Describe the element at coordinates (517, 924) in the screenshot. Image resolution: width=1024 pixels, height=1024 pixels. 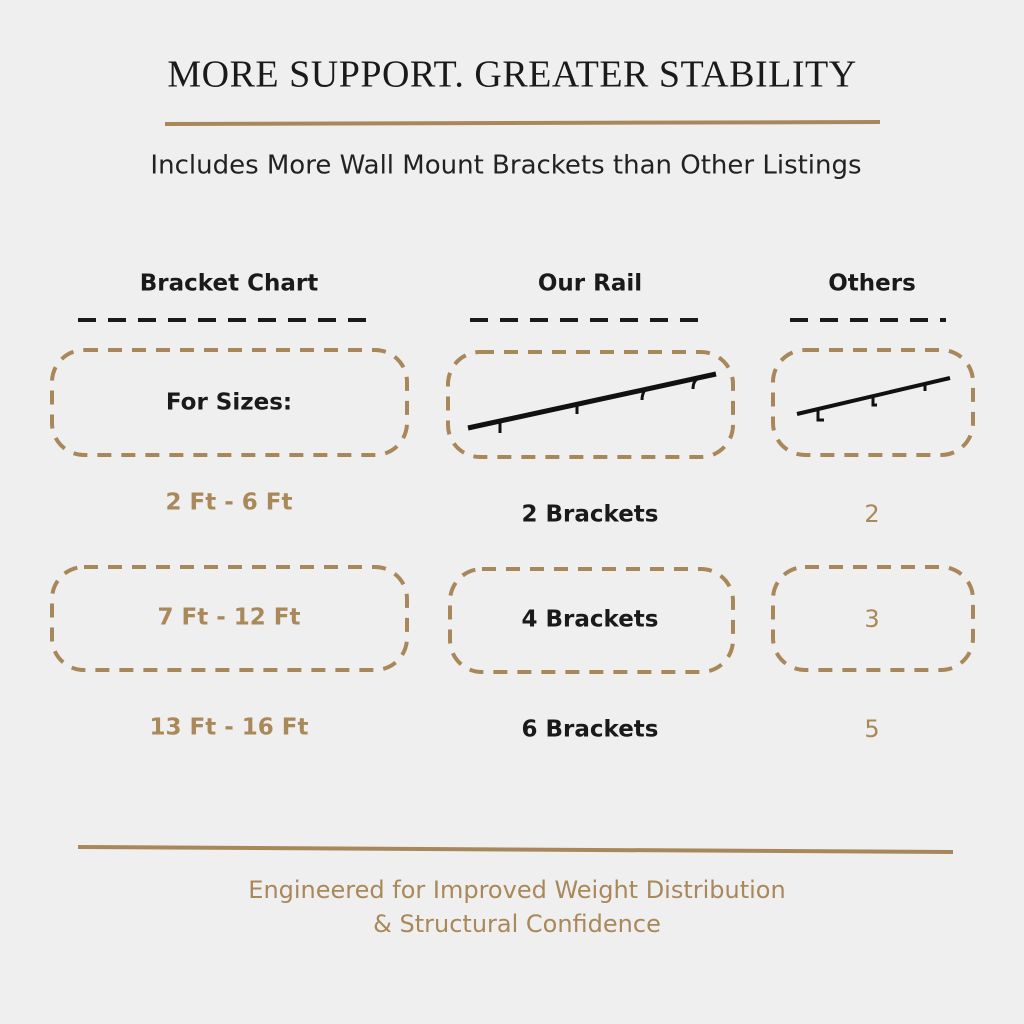
I see `footer-line: & Structural Confidence` at that location.